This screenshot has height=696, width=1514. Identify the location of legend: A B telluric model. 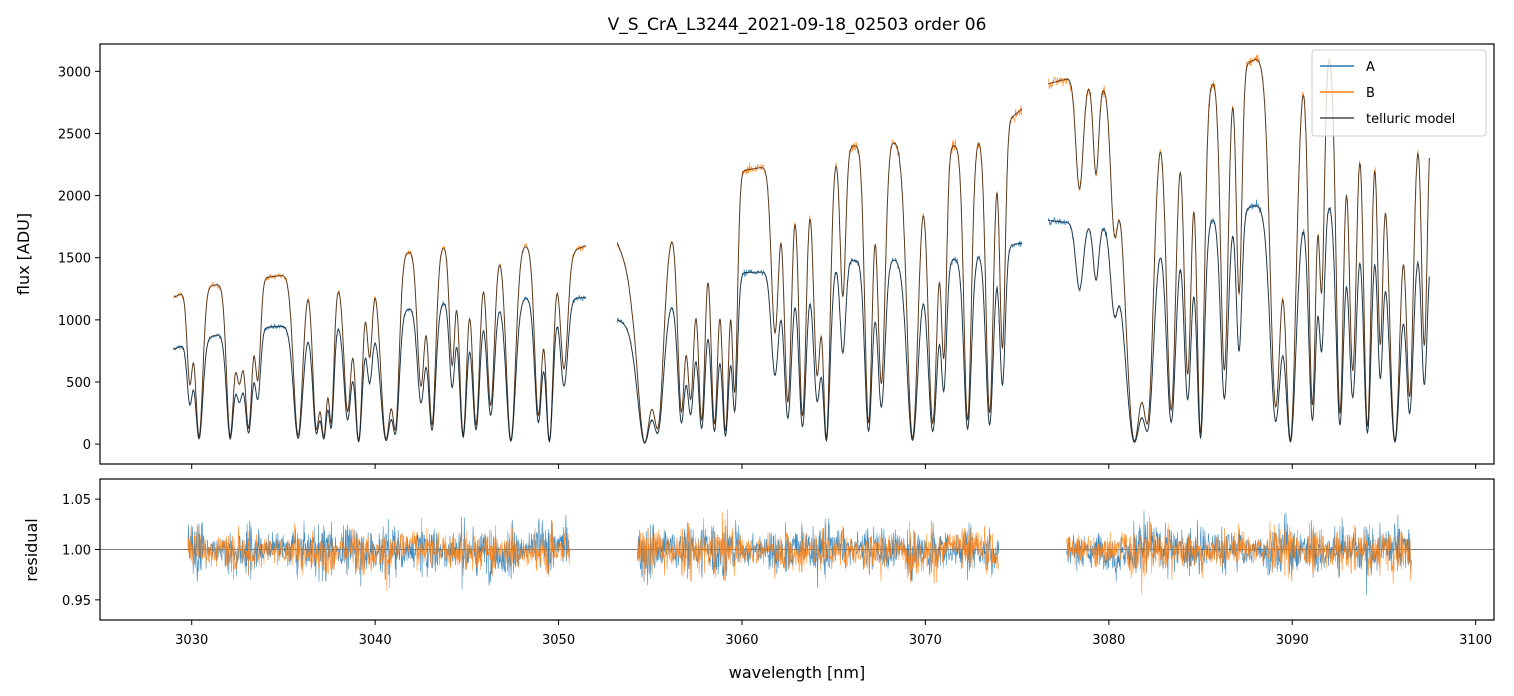
(1399, 93).